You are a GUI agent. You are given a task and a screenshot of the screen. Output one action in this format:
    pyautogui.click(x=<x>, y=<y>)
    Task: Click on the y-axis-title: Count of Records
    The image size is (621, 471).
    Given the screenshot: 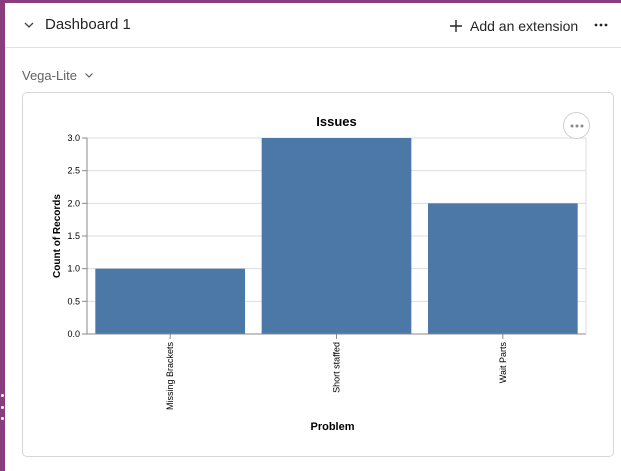 What is the action you would take?
    pyautogui.click(x=57, y=236)
    